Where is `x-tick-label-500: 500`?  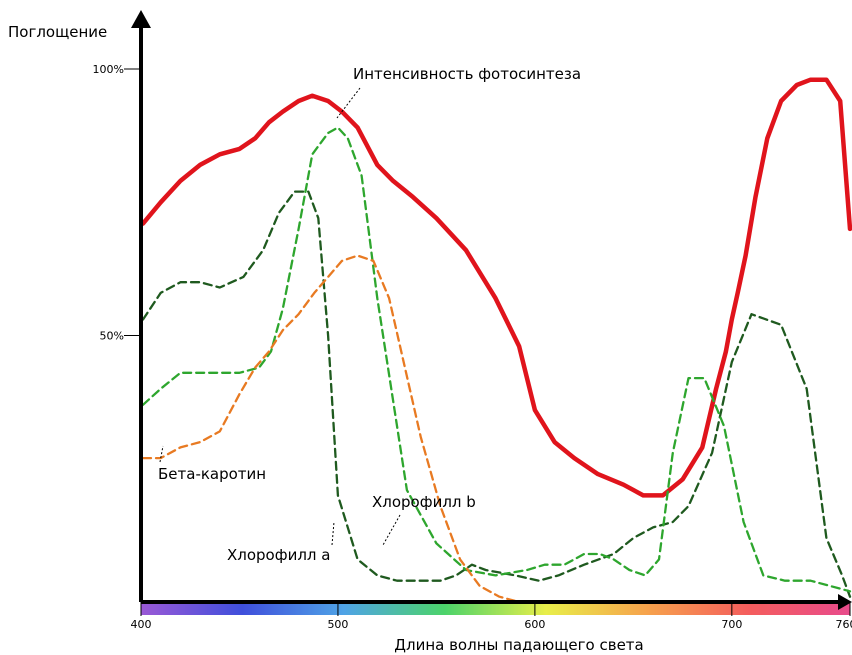 x-tick-label-500: 500 is located at coordinates (337, 624).